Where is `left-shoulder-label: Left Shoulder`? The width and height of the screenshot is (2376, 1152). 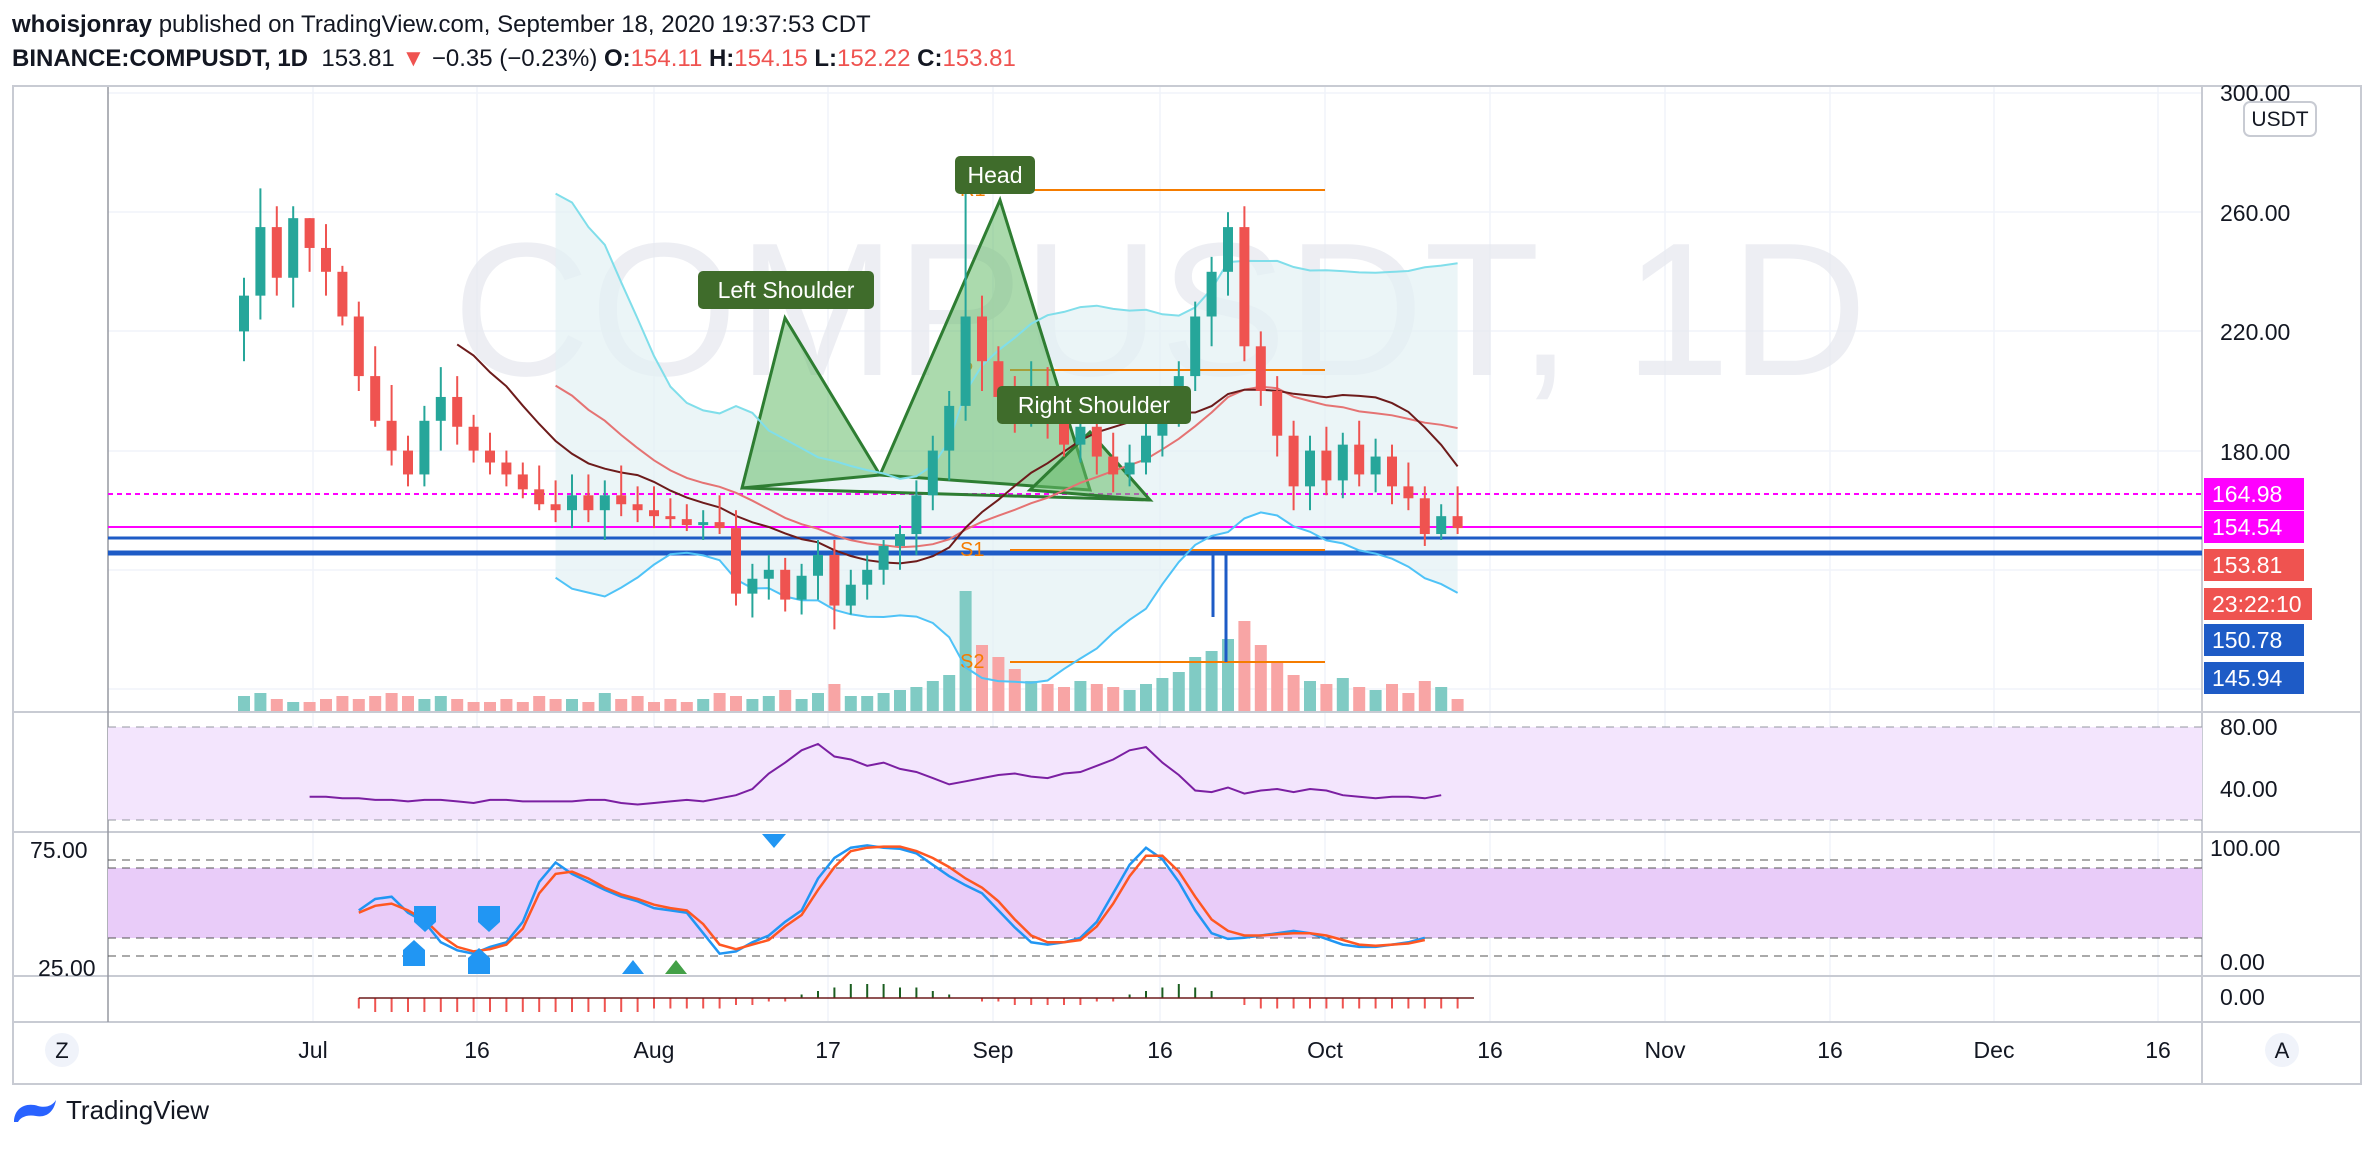
left-shoulder-label: Left Shoulder is located at coordinates (786, 290).